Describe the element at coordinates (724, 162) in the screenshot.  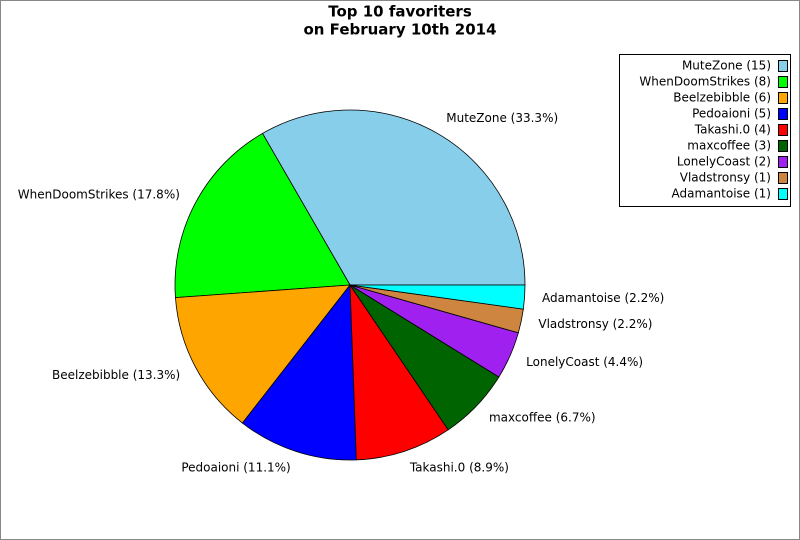
I see `legend-label: LonelyCoast (2)` at that location.